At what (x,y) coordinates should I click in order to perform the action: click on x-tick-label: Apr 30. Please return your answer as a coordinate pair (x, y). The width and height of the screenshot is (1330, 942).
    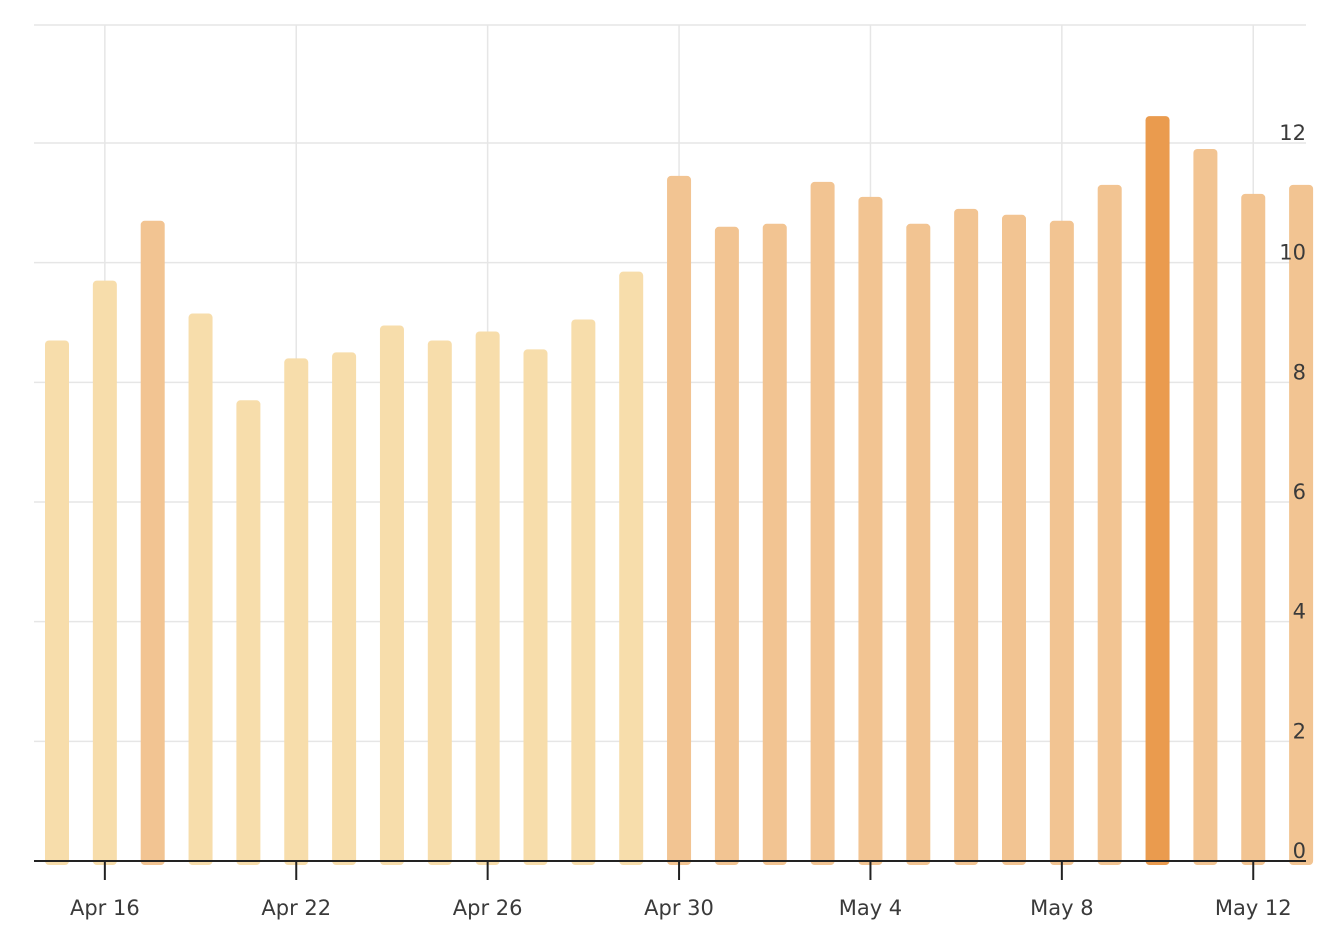
    Looking at the image, I should click on (679, 908).